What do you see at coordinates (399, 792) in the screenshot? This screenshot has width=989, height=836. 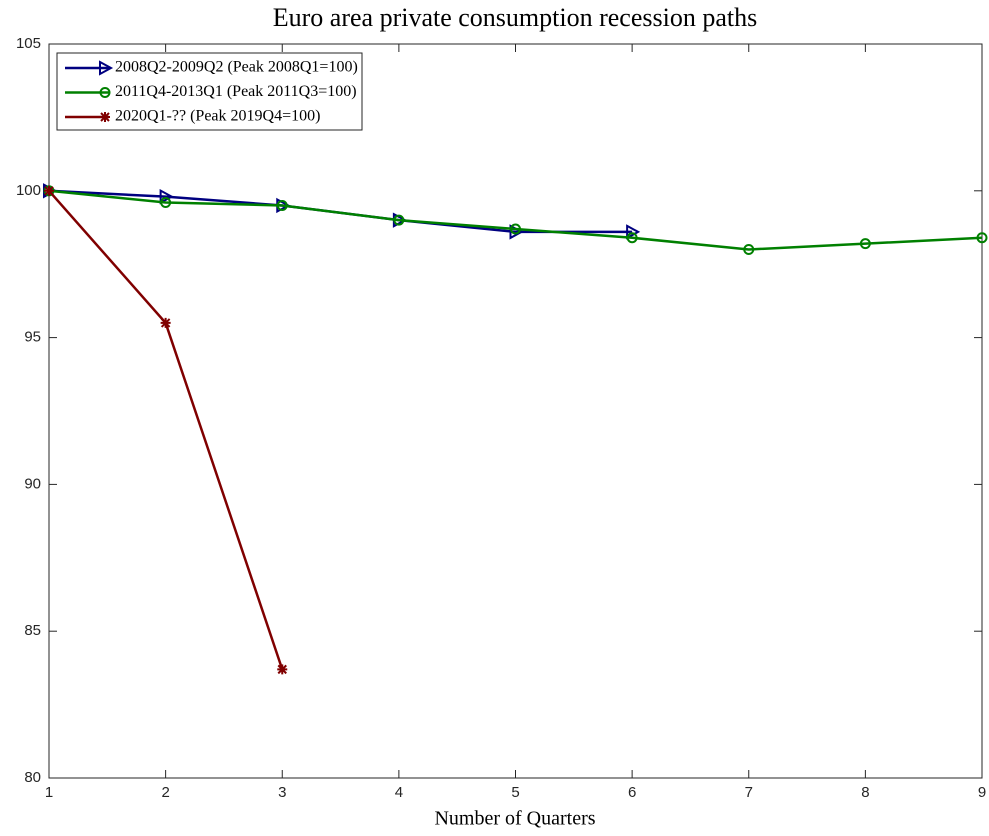 I see `x-tick-label: 4` at bounding box center [399, 792].